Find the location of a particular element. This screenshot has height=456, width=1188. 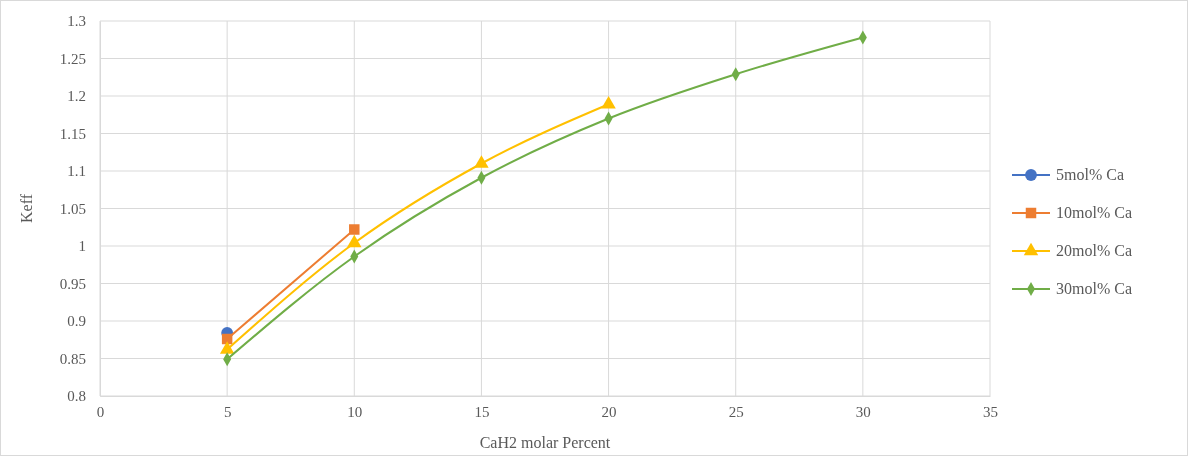

x-tick-label: 20 is located at coordinates (609, 411).